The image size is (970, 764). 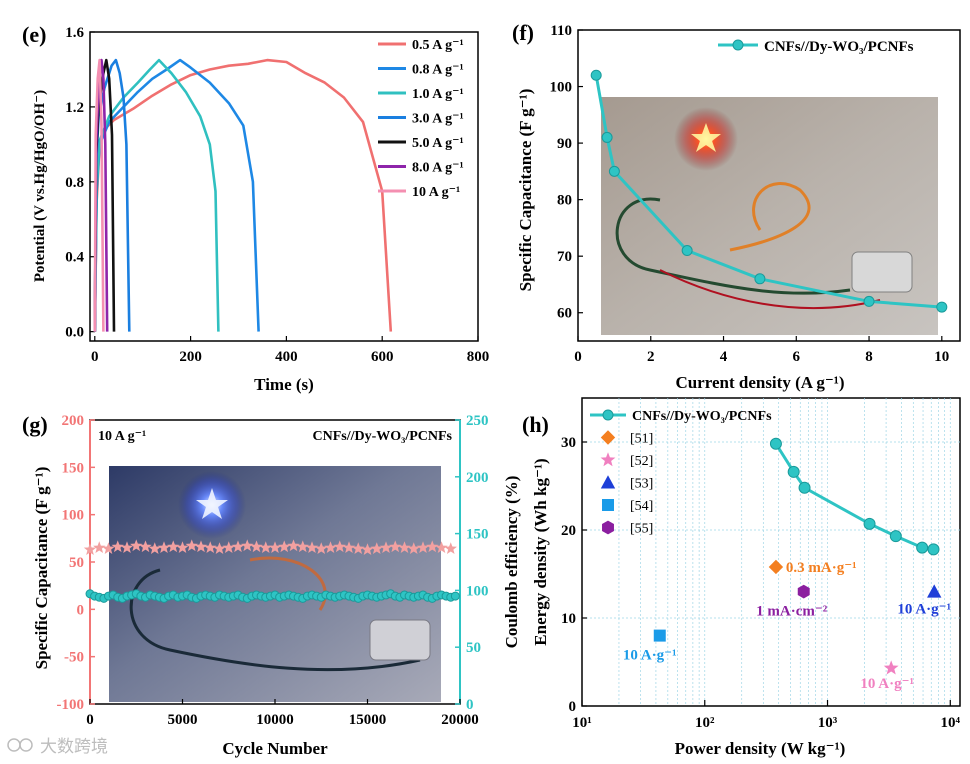 I want to click on y-tick-label: 70, so click(x=564, y=257).